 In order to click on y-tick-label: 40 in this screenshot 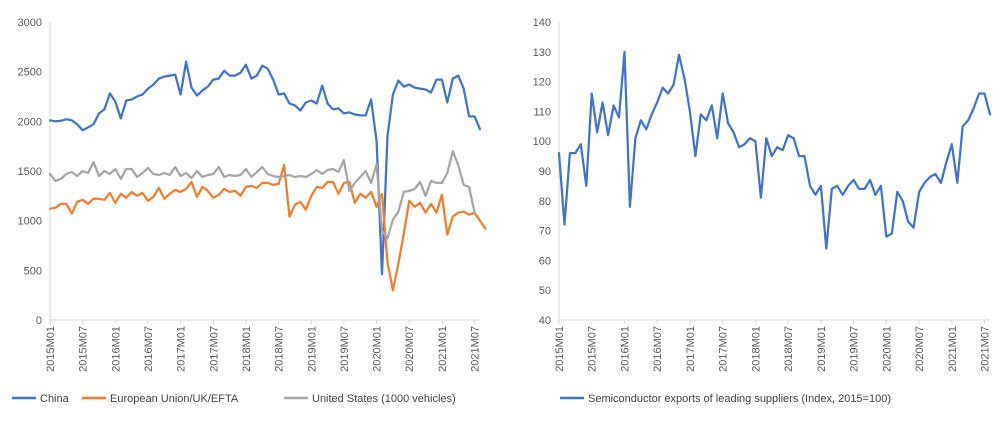, I will do `click(545, 321)`.